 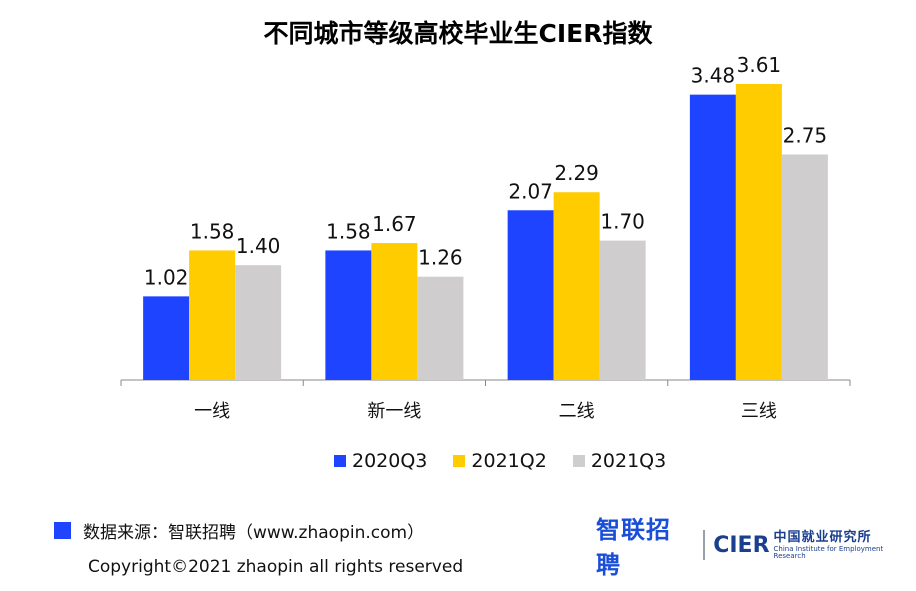 I want to click on category-label: 三线, so click(x=759, y=411).